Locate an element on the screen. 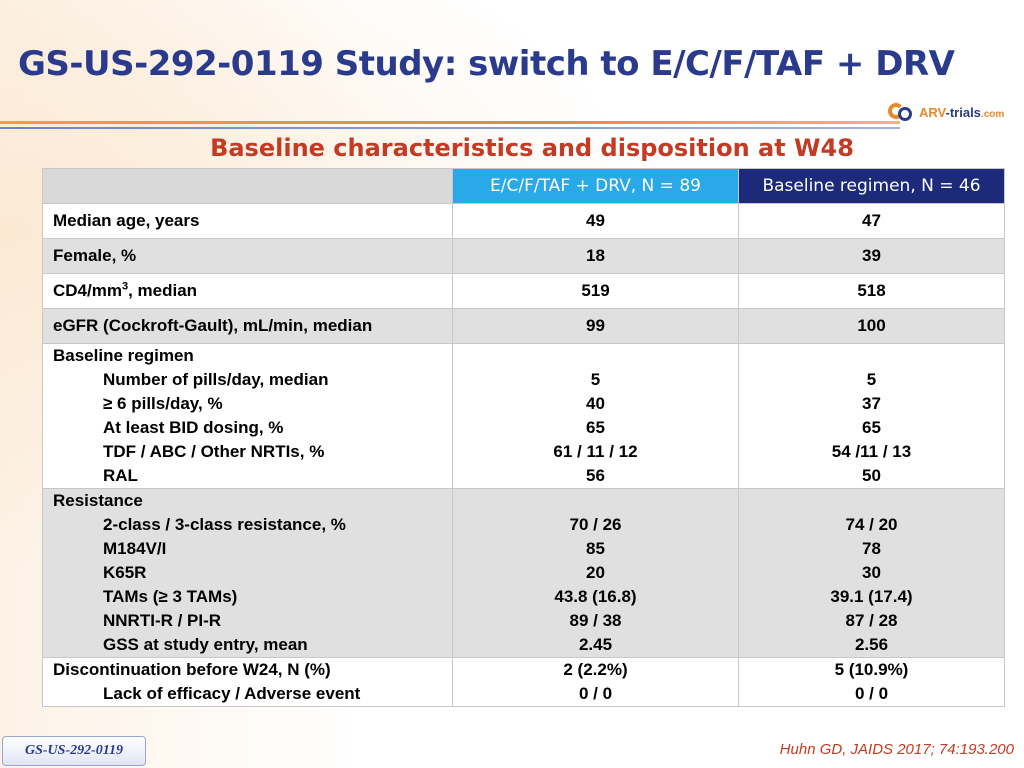 The width and height of the screenshot is (1024, 768). value-baseline: 47 is located at coordinates (871, 221).